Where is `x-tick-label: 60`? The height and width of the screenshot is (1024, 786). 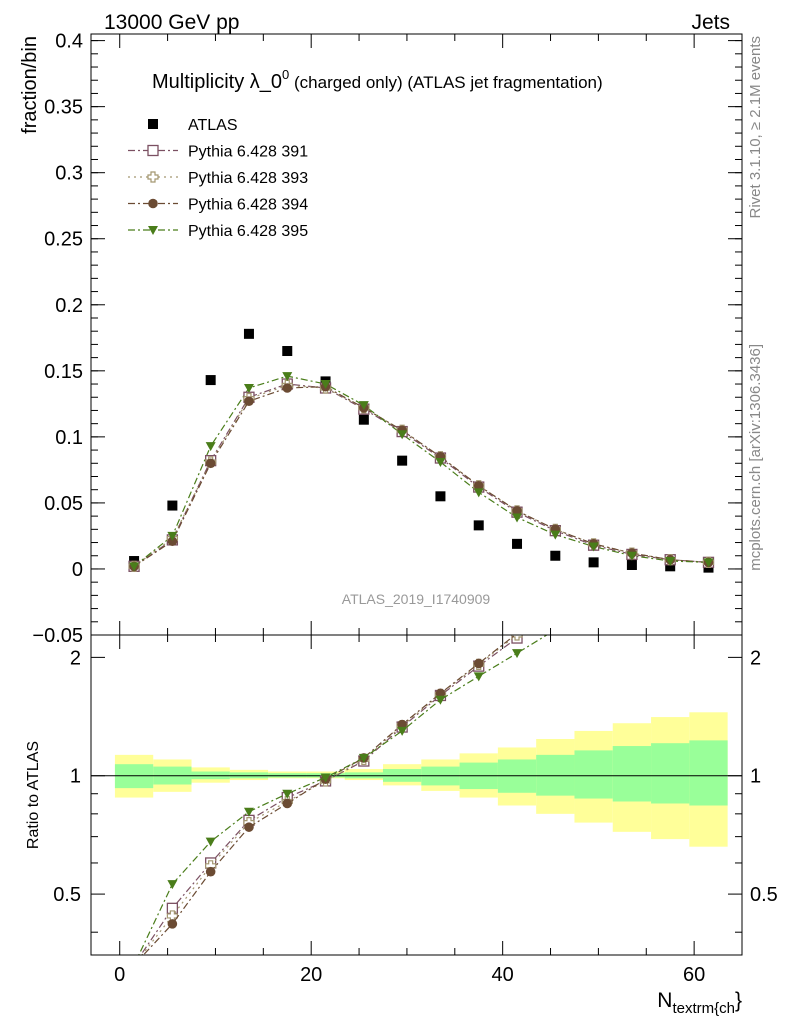
x-tick-label: 60 is located at coordinates (694, 975).